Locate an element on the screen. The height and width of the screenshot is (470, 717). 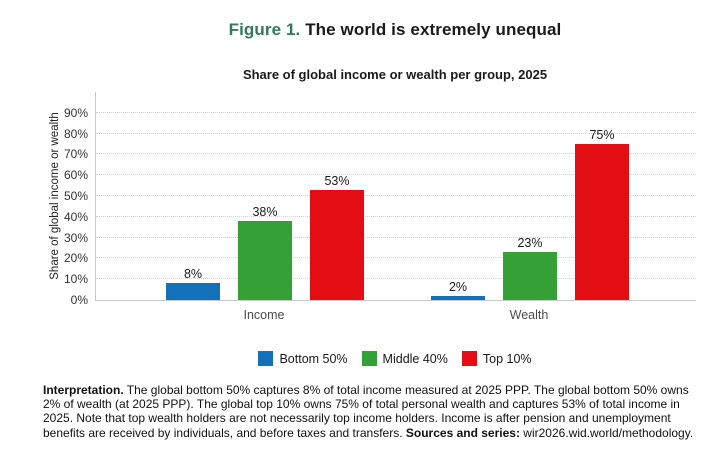
bar-group-income: 8% 38% 53% is located at coordinates (265, 196).